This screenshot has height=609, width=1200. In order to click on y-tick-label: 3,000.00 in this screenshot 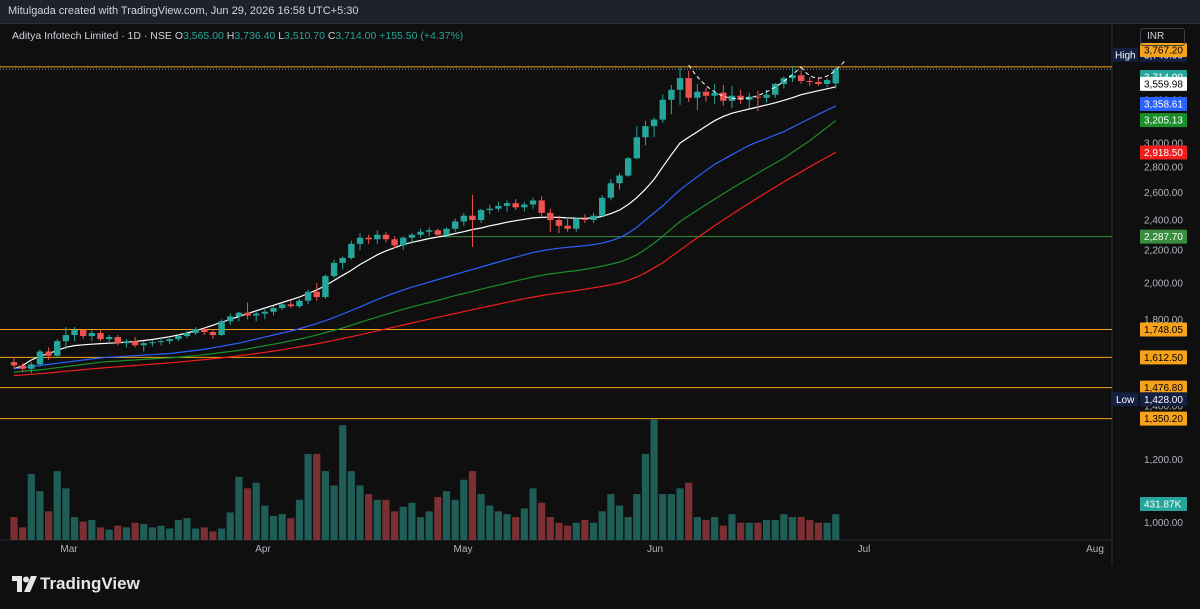, I will do `click(1163, 143)`.